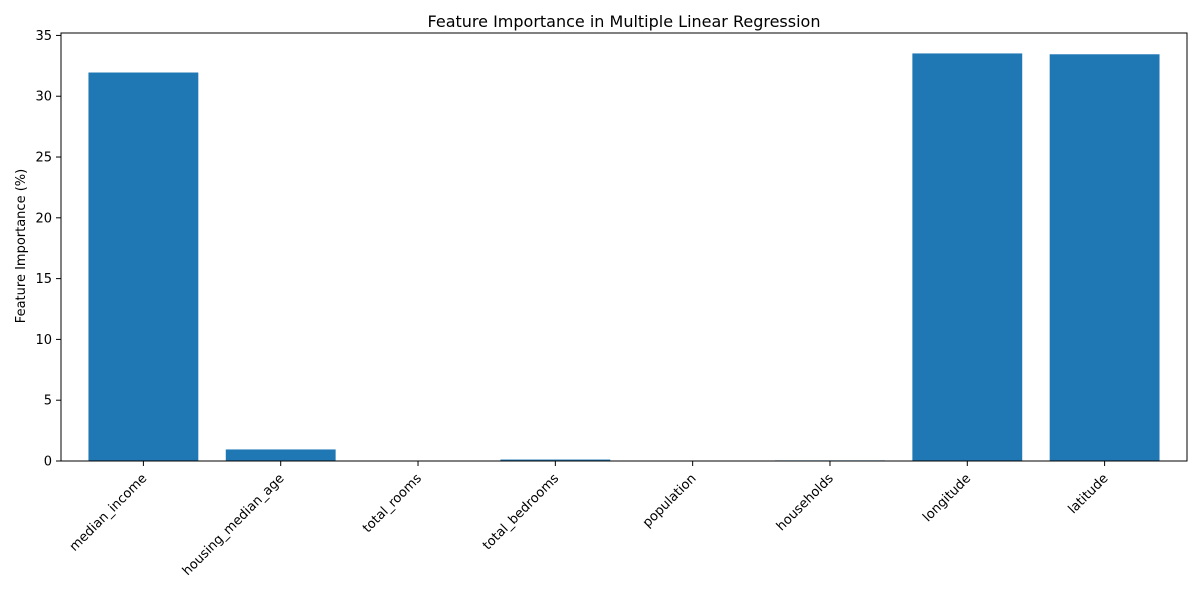 This screenshot has height=600, width=1200. Describe the element at coordinates (48, 462) in the screenshot. I see `y-tick-label: 0` at that location.